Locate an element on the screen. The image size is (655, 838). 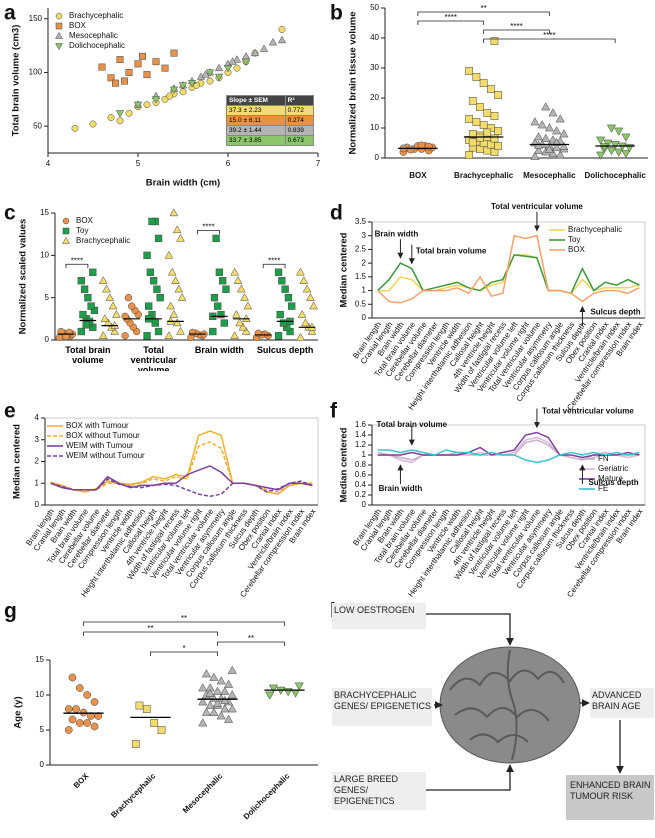
y-tick-label: 20 is located at coordinates (374, 97).